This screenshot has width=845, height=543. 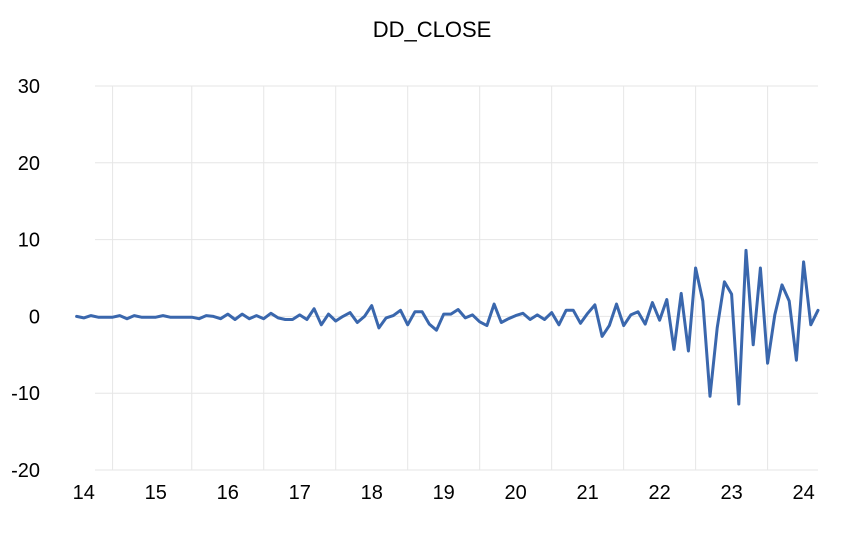 I want to click on x-tick-label: 20, so click(x=516, y=493).